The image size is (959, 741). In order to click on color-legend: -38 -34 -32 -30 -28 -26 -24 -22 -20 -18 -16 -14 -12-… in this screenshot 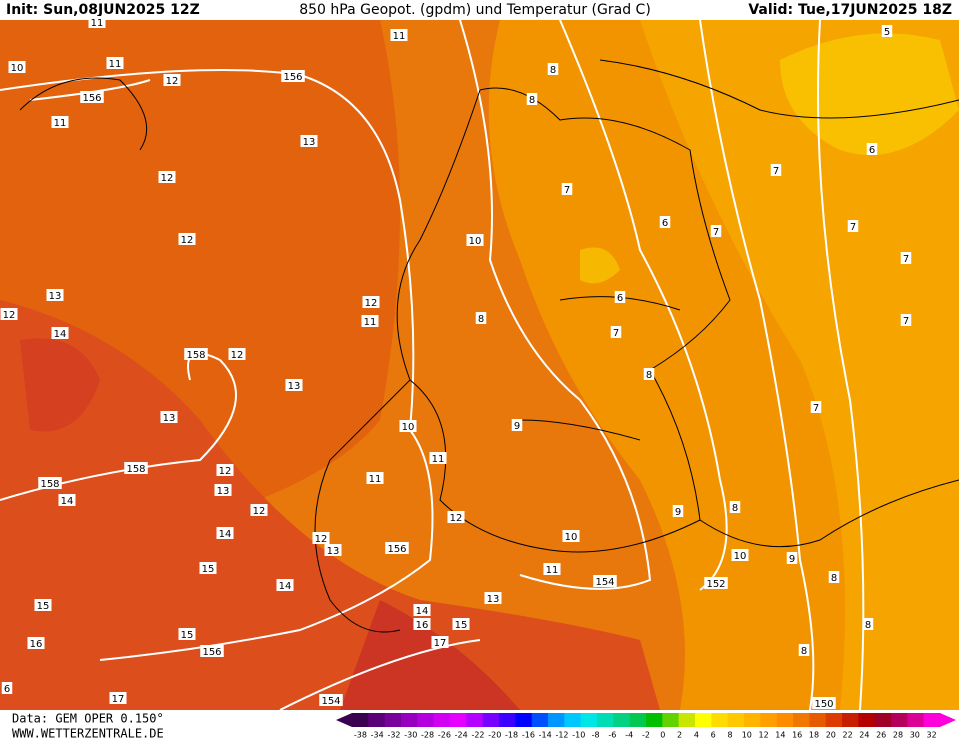, I will do `click(646, 726)`.